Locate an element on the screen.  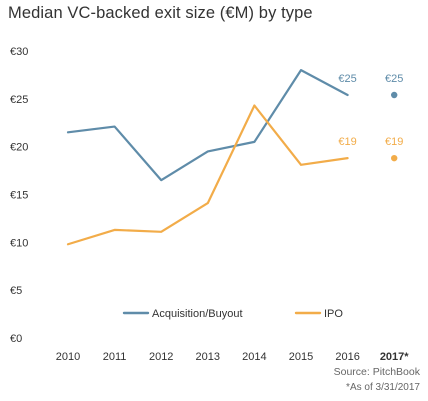
x-tick-label: 2012 is located at coordinates (161, 357).